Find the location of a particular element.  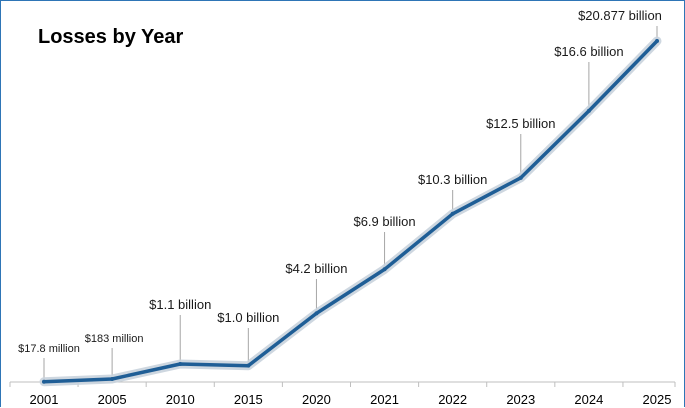

data-label: $4.2 billion is located at coordinates (316, 268).